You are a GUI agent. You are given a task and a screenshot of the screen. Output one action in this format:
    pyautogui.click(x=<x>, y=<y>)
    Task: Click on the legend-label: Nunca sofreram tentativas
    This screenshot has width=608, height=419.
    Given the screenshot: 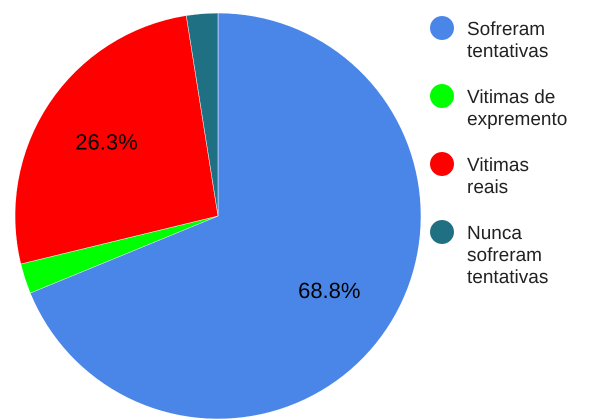 What is the action you would take?
    pyautogui.click(x=507, y=255)
    